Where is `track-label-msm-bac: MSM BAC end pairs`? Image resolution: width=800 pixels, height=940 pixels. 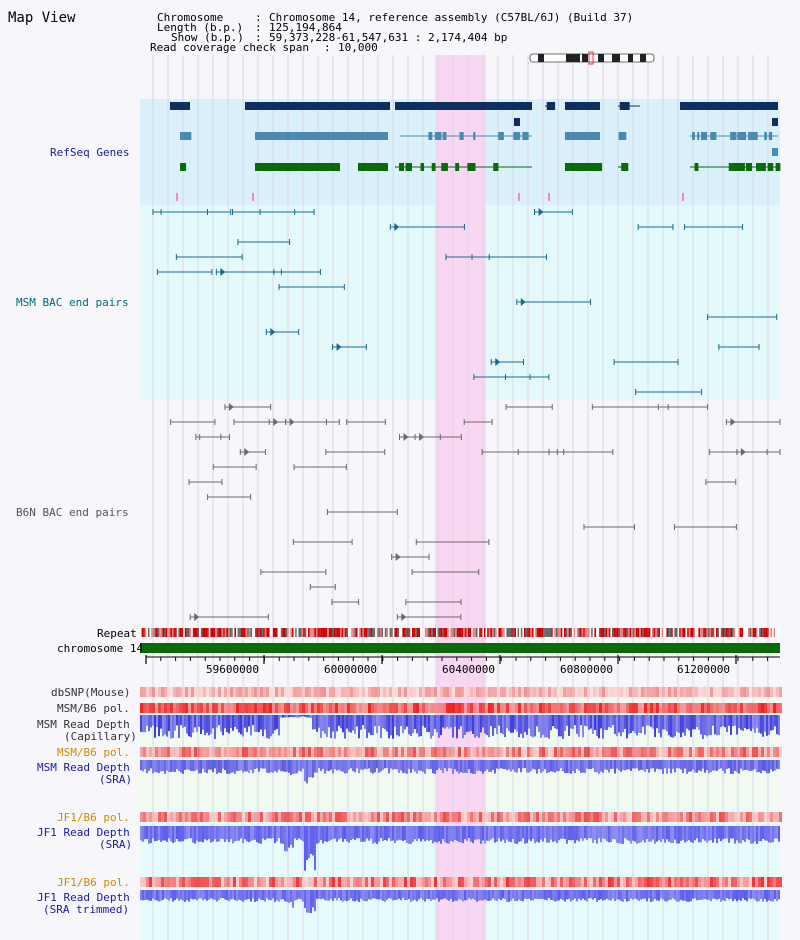 track-label-msm-bac: MSM BAC end pairs is located at coordinates (72, 302).